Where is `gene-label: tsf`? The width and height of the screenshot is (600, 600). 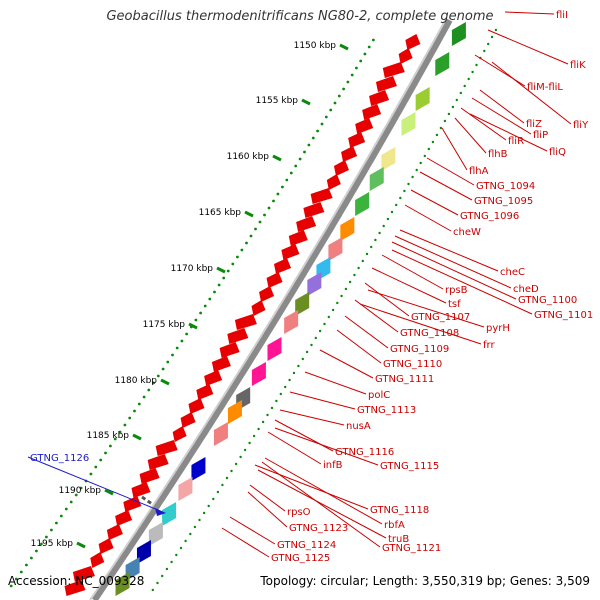 gene-label: tsf is located at coordinates (454, 304).